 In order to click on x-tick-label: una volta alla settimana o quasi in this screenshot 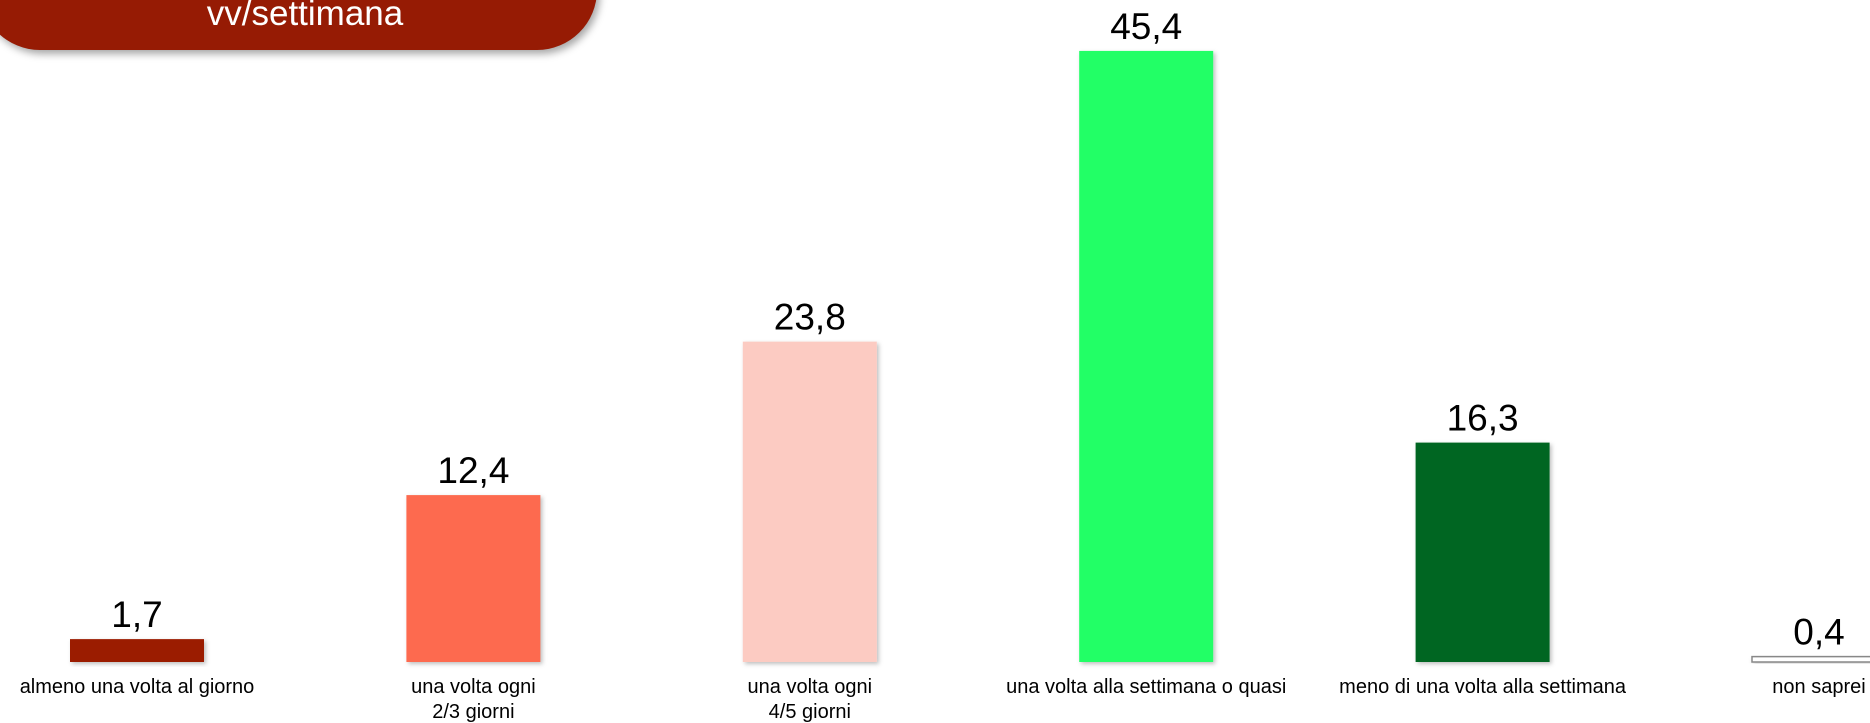, I will do `click(1146, 687)`.